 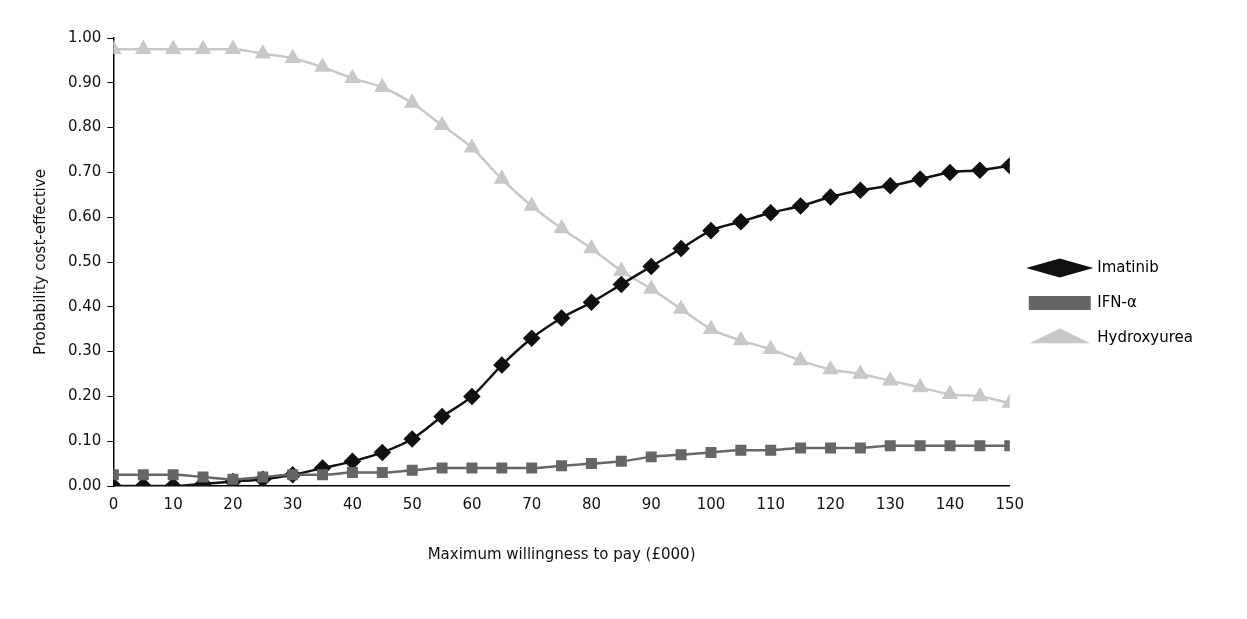 What do you see at coordinates (84, 126) in the screenshot?
I see `y-tick-label: 0.80` at bounding box center [84, 126].